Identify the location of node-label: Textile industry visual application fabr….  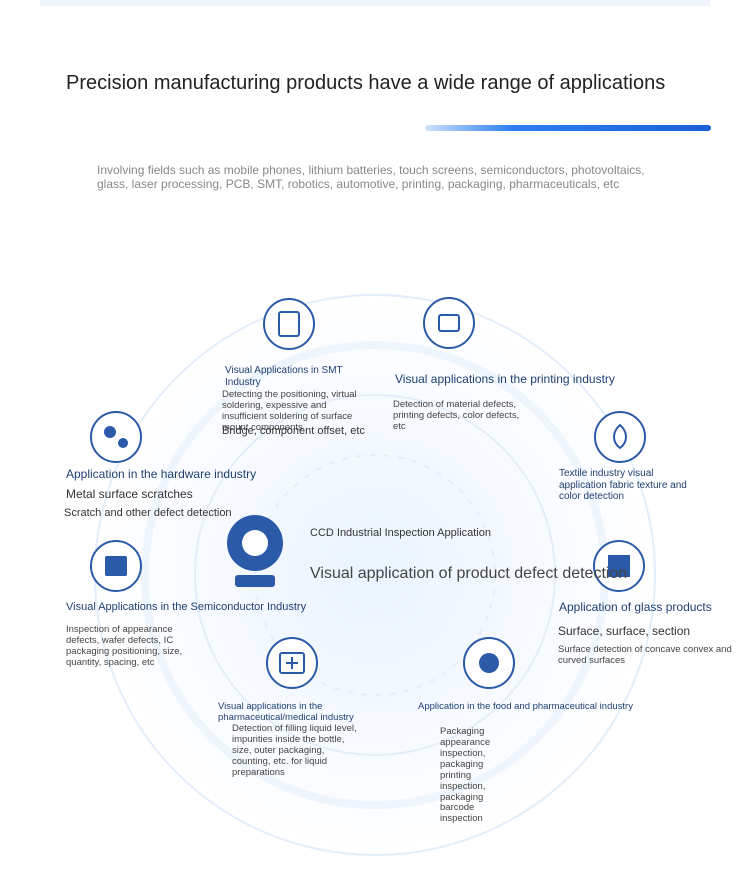
(623, 485).